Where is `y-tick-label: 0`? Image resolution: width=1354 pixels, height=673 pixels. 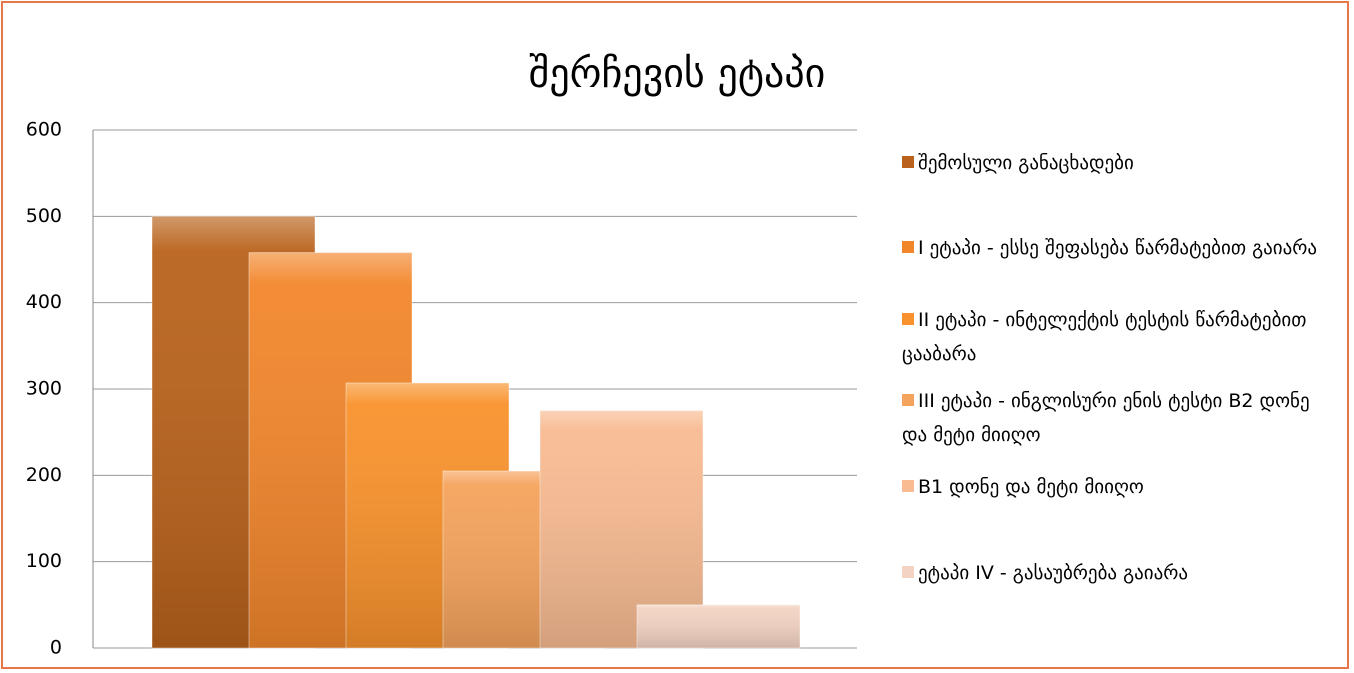 y-tick-label: 0 is located at coordinates (56, 648).